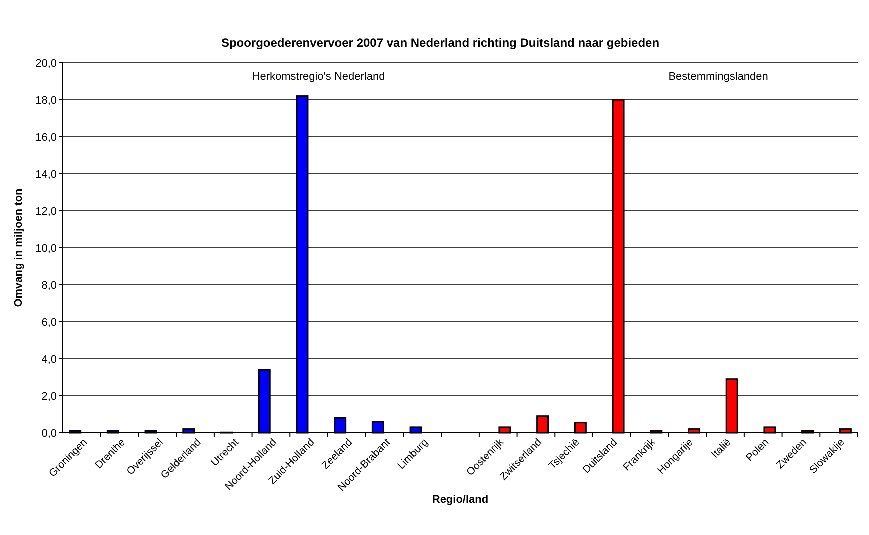  I want to click on y-tick-label: 20,0, so click(46, 64).